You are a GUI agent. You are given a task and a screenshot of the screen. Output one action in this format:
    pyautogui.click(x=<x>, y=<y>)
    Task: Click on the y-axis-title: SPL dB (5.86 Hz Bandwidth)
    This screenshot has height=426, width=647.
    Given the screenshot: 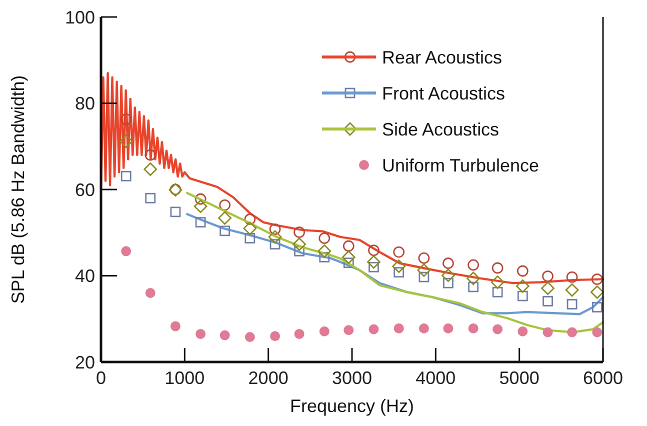 What is the action you would take?
    pyautogui.click(x=18, y=189)
    